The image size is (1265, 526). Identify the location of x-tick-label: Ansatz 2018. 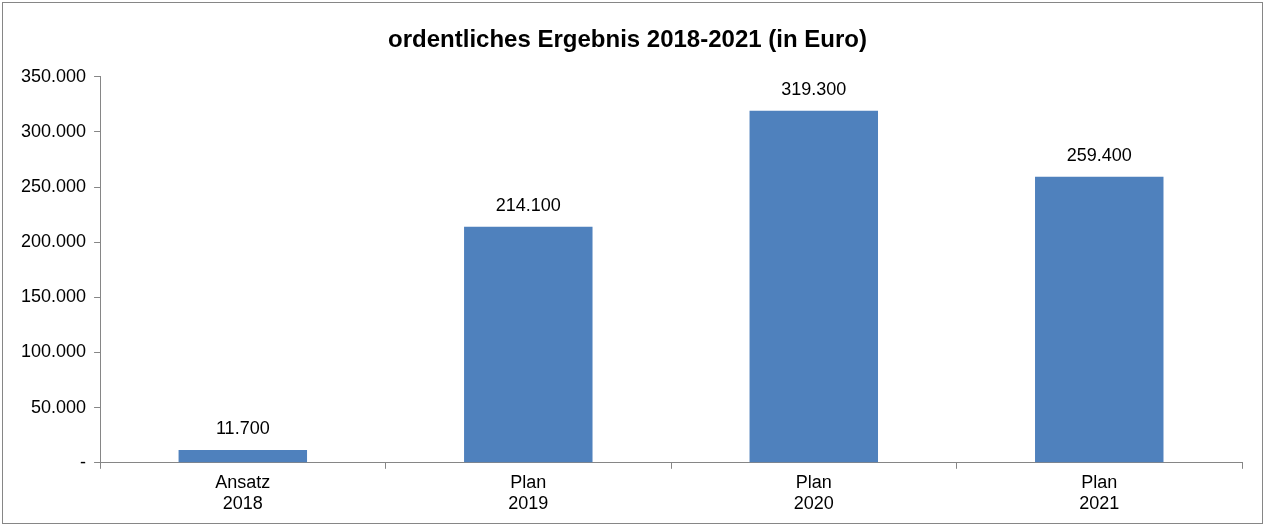
(243, 492).